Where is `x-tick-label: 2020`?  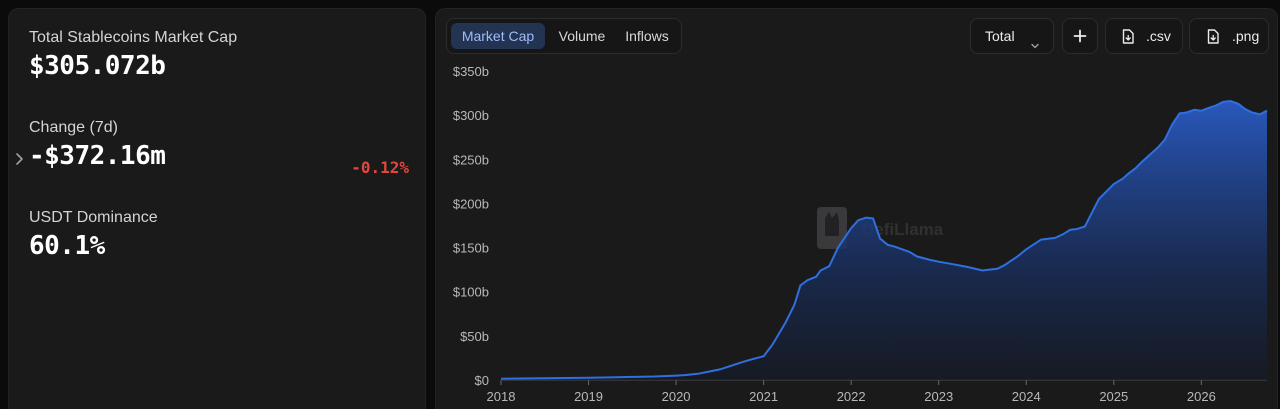
x-tick-label: 2020 is located at coordinates (676, 396).